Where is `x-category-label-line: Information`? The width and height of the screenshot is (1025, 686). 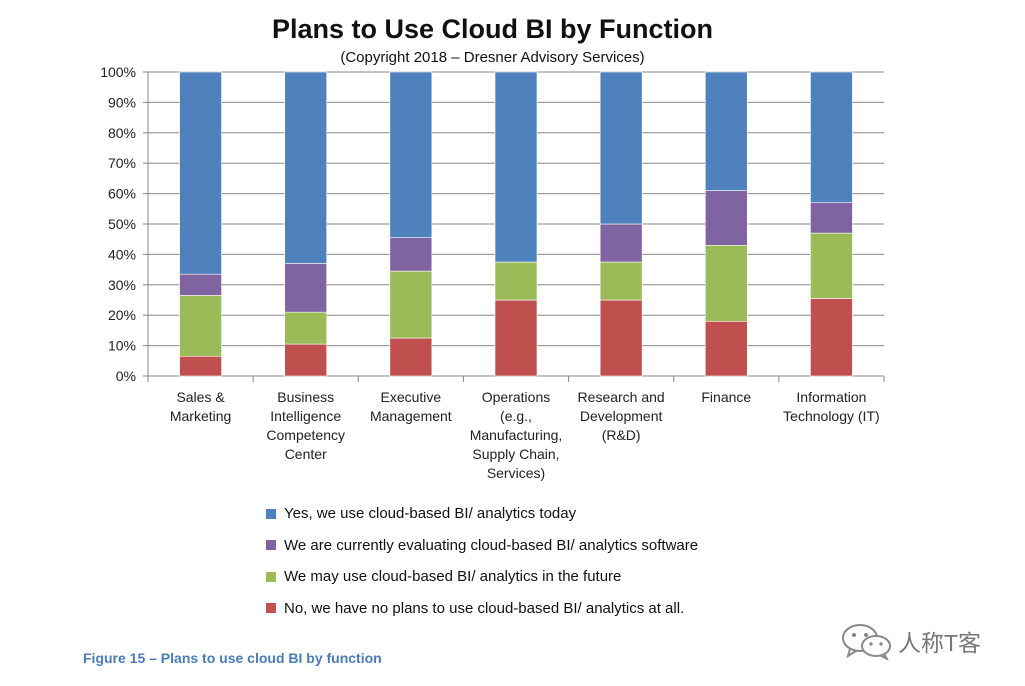 x-category-label-line: Information is located at coordinates (831, 397).